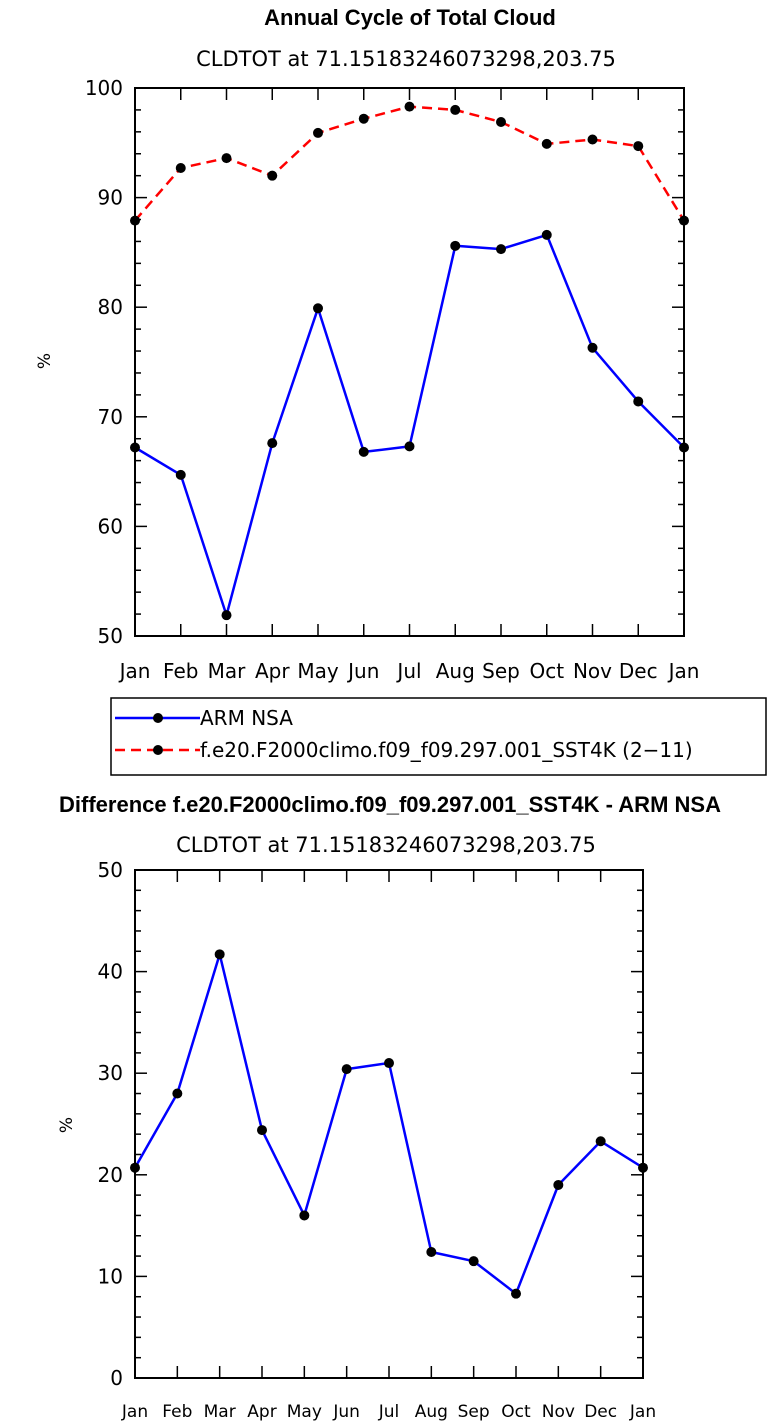  I want to click on chart2-ytick-label: 10, so click(110, 1276).